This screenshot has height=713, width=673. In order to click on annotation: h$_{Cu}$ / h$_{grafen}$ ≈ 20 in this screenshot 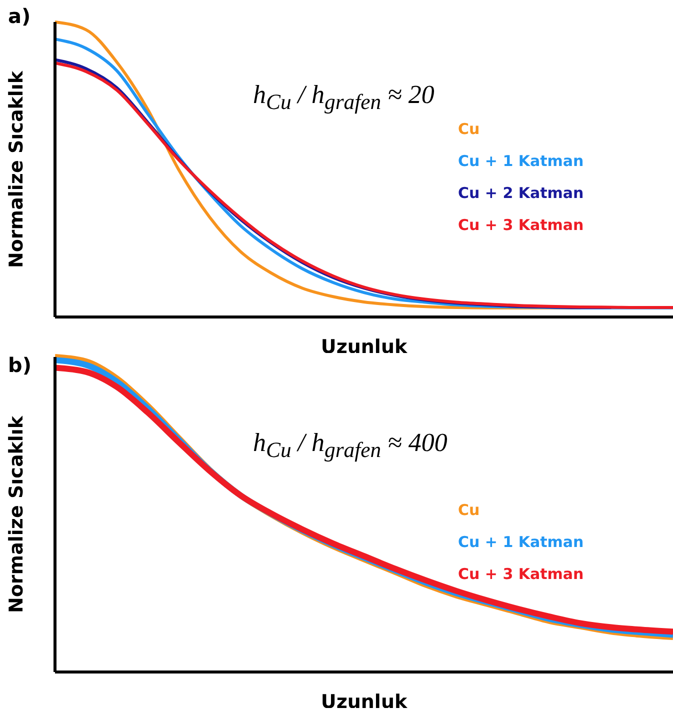, I will do `click(343, 98)`.